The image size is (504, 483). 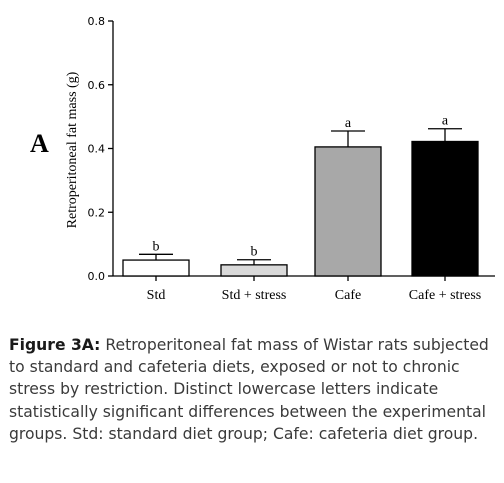 I want to click on x-tick-label: Cafe, so click(x=348, y=295).